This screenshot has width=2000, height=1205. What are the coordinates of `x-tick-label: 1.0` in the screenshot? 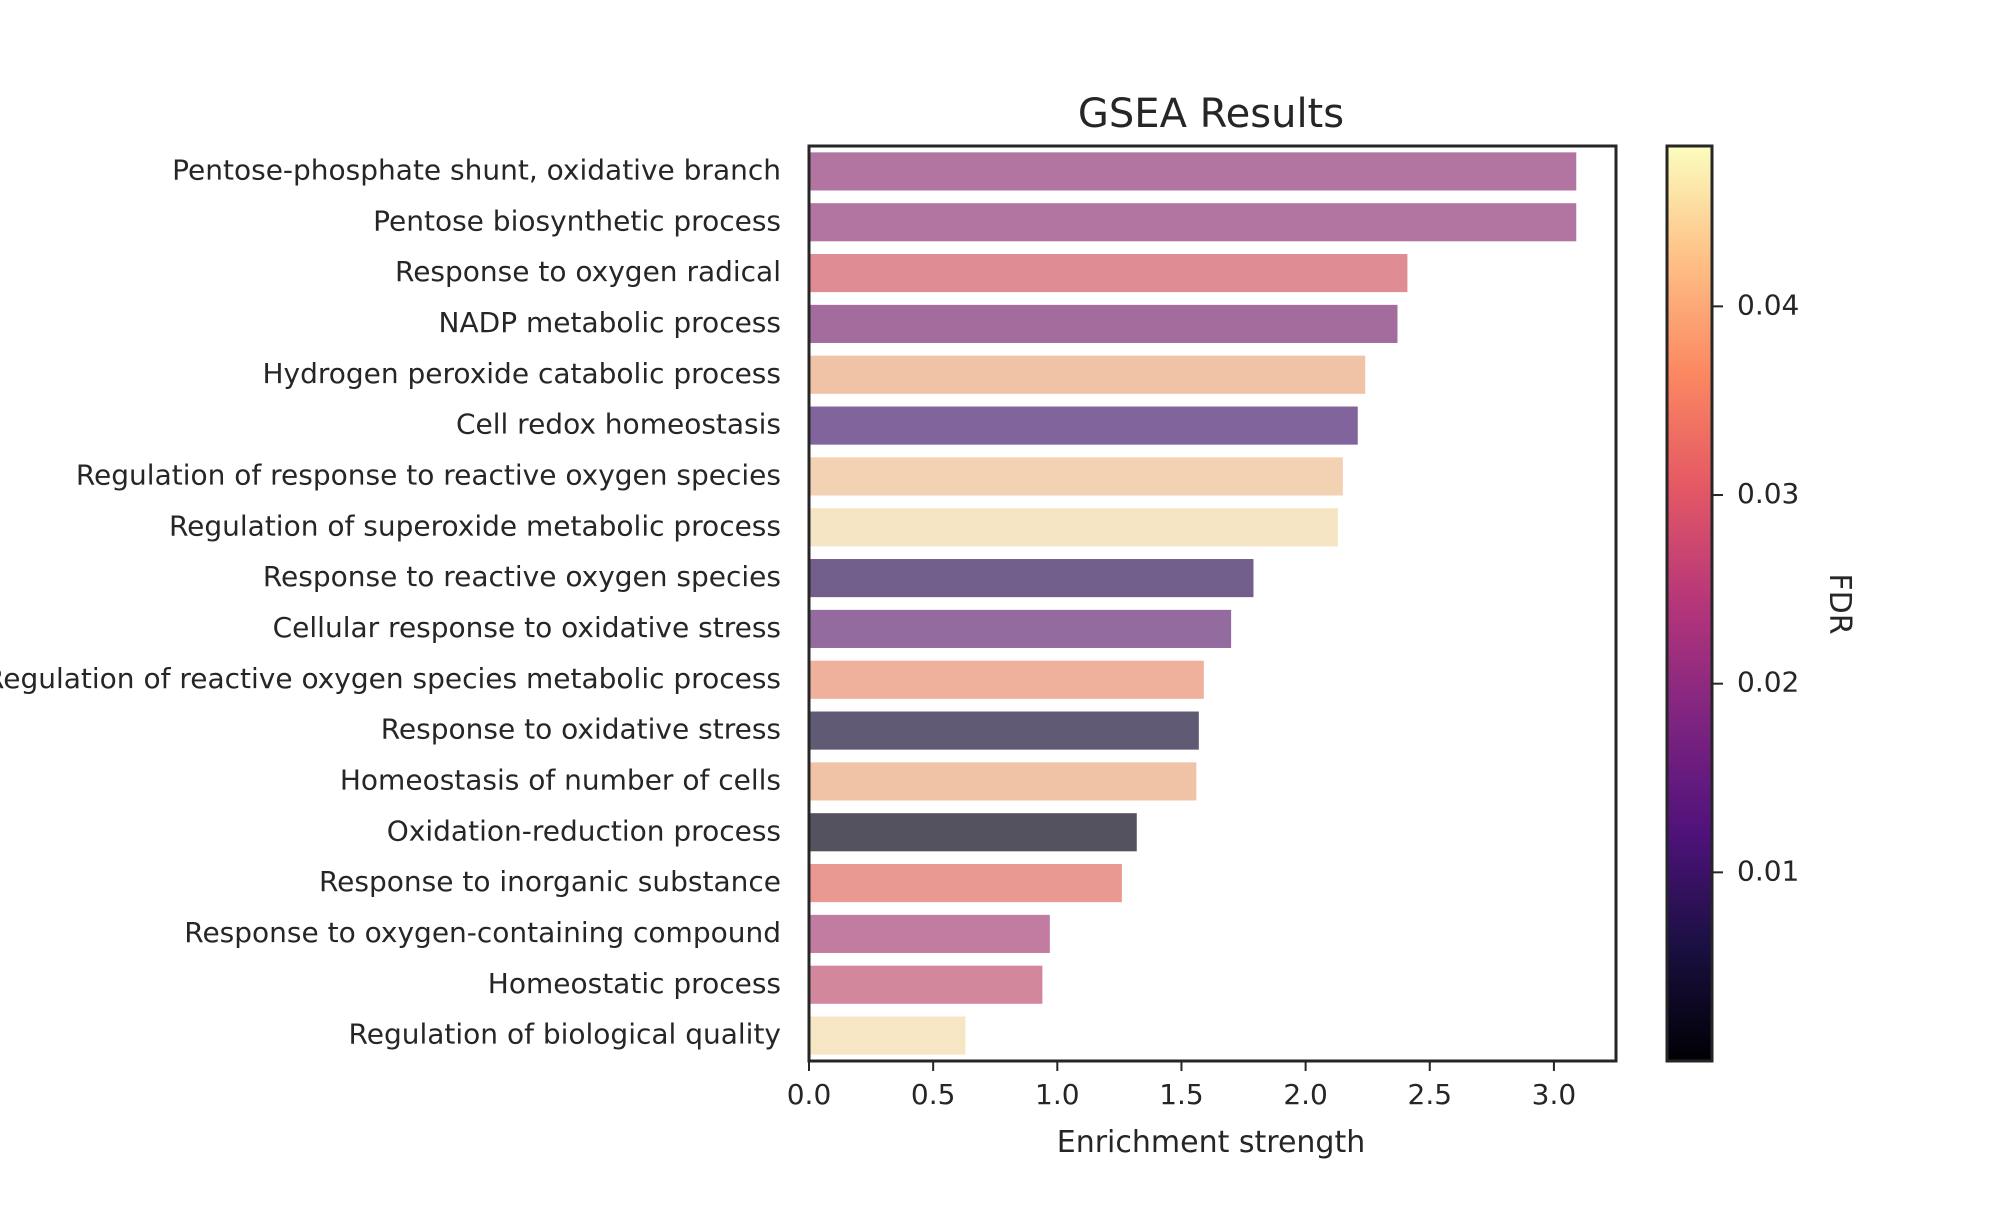 It's located at (1057, 1094).